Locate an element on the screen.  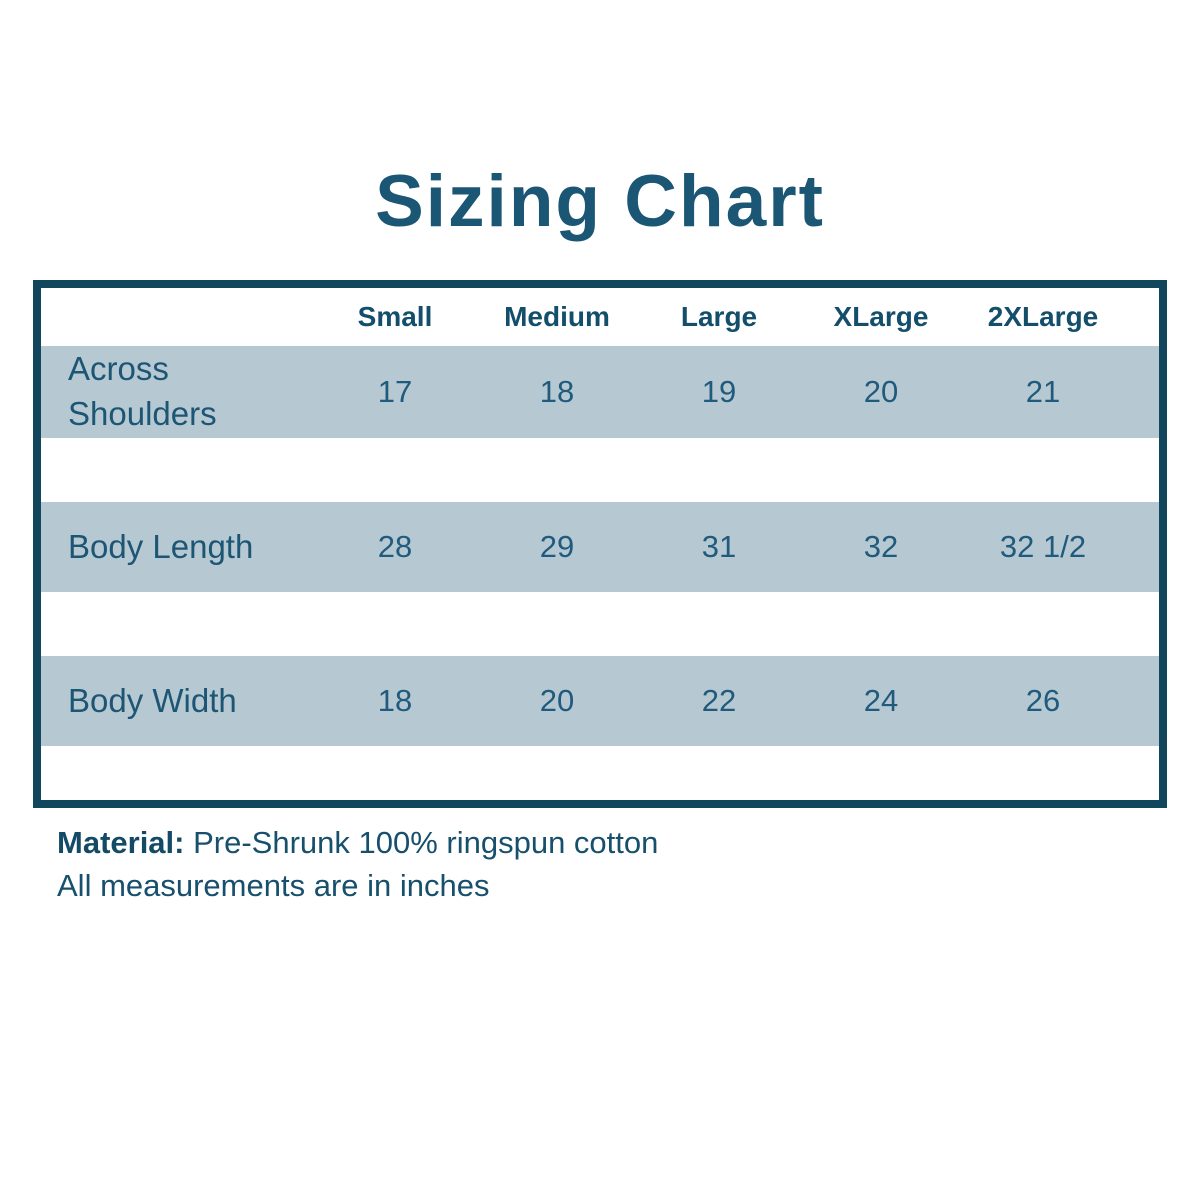
measurements-note: All measurements are in inches is located at coordinates (273, 885).